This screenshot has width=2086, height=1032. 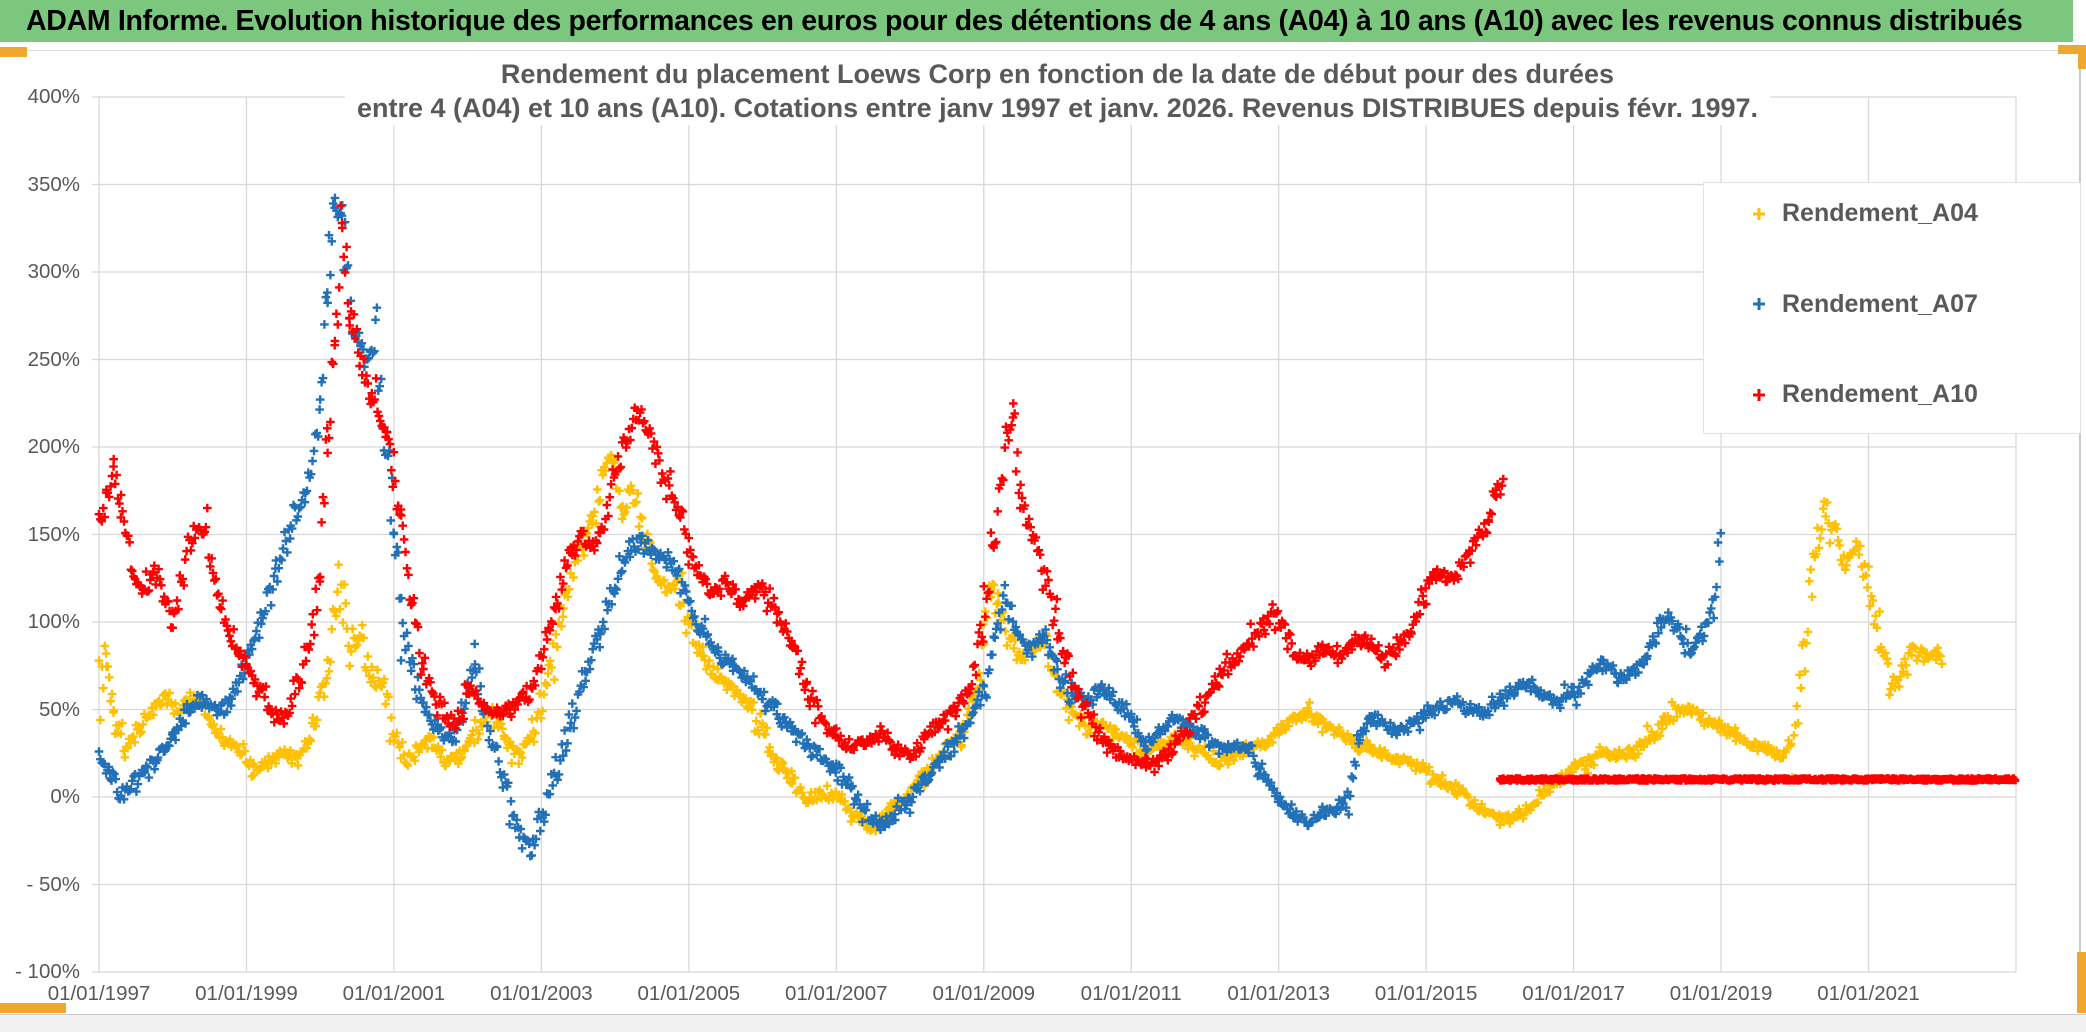 What do you see at coordinates (53, 446) in the screenshot?
I see `y-axis-tick-label: 200%` at bounding box center [53, 446].